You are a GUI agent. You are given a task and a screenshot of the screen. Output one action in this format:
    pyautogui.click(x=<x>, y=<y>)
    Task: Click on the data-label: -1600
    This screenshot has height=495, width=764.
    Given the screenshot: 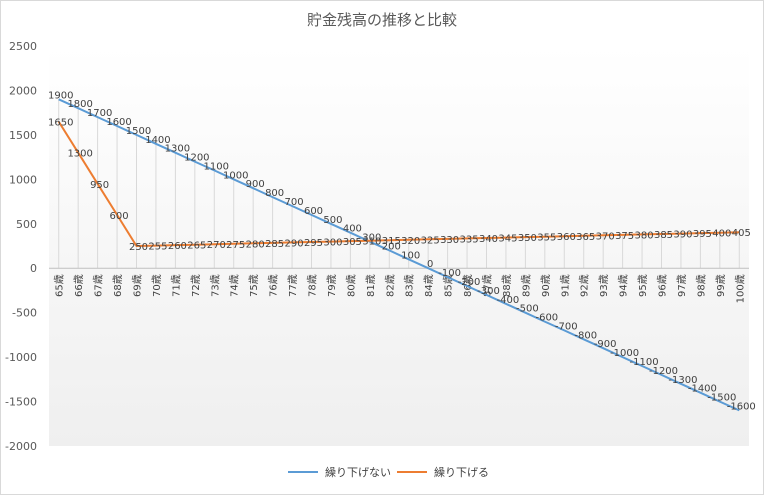 What is the action you would take?
    pyautogui.click(x=741, y=406)
    